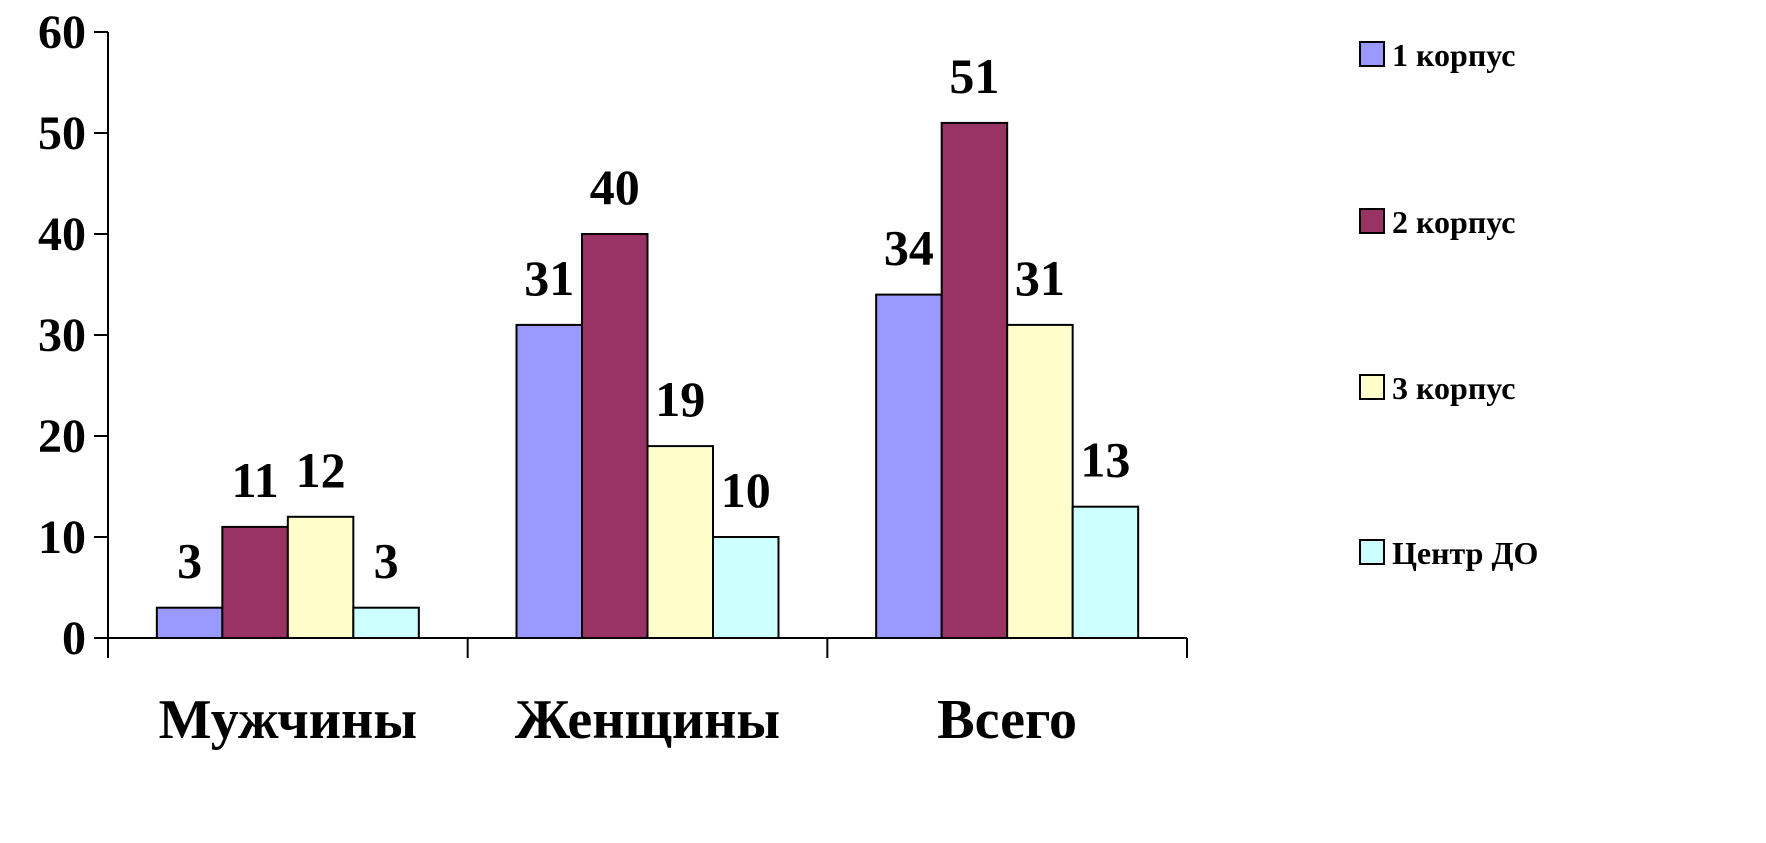 The image size is (1766, 843). I want to click on data-label: 12, so click(321, 470).